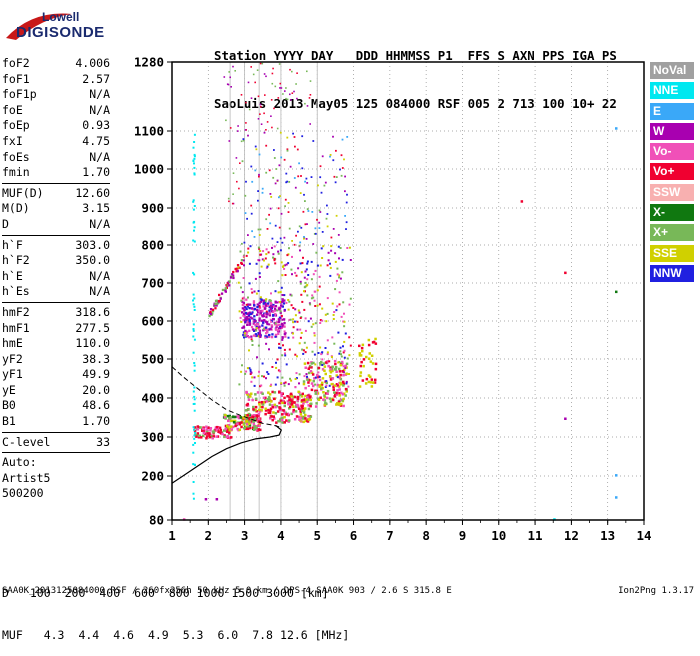 This screenshot has height=656, width=700. Describe the element at coordinates (280, 593) in the screenshot. I see `distance-value: 3000` at that location.